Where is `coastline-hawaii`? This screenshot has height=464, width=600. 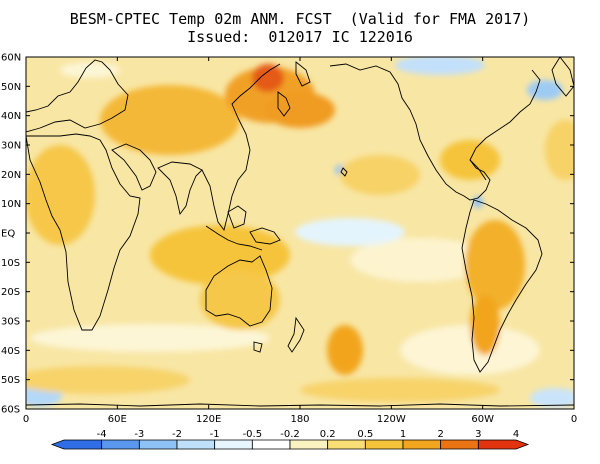
coastline-hawaii is located at coordinates (344, 172).